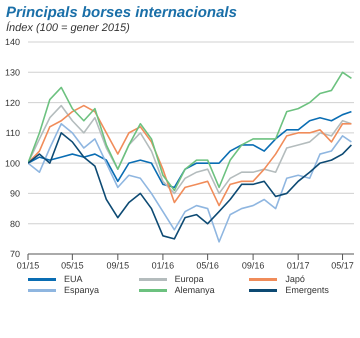  I want to click on x-tick-label: 01/17, so click(298, 265).